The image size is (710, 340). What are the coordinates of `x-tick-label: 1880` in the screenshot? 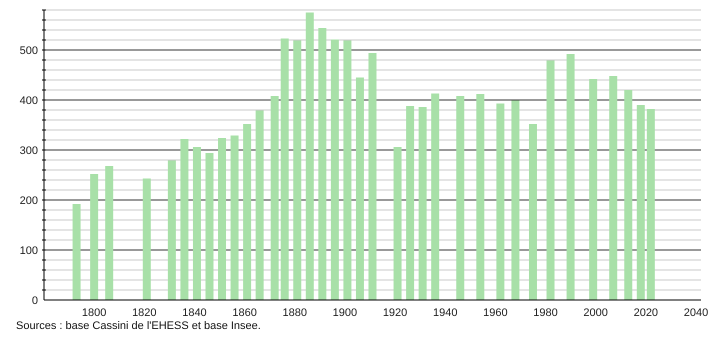 It's located at (295, 312).